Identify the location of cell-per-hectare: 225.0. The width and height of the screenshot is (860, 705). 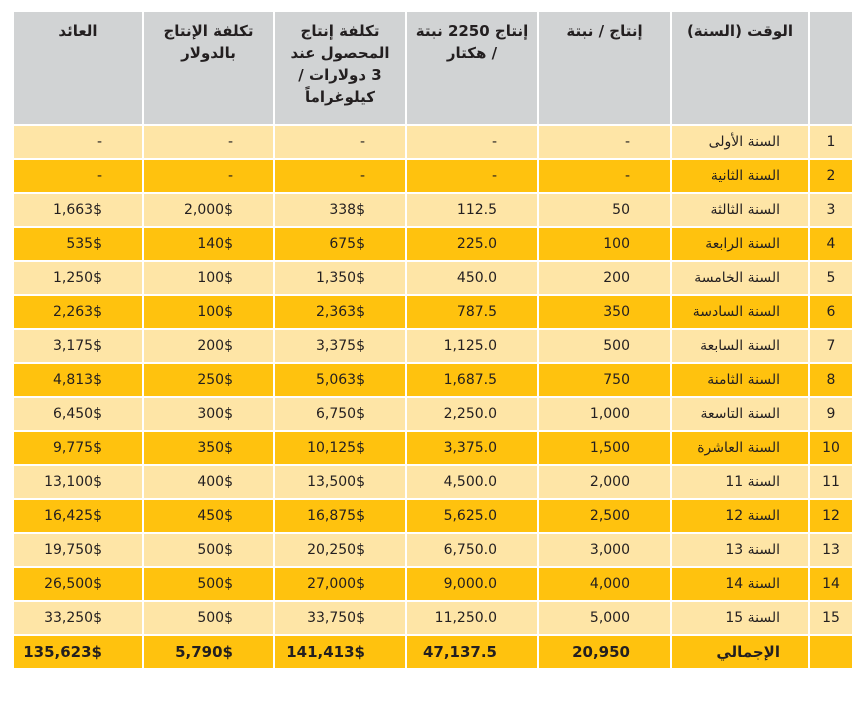
(472, 244).